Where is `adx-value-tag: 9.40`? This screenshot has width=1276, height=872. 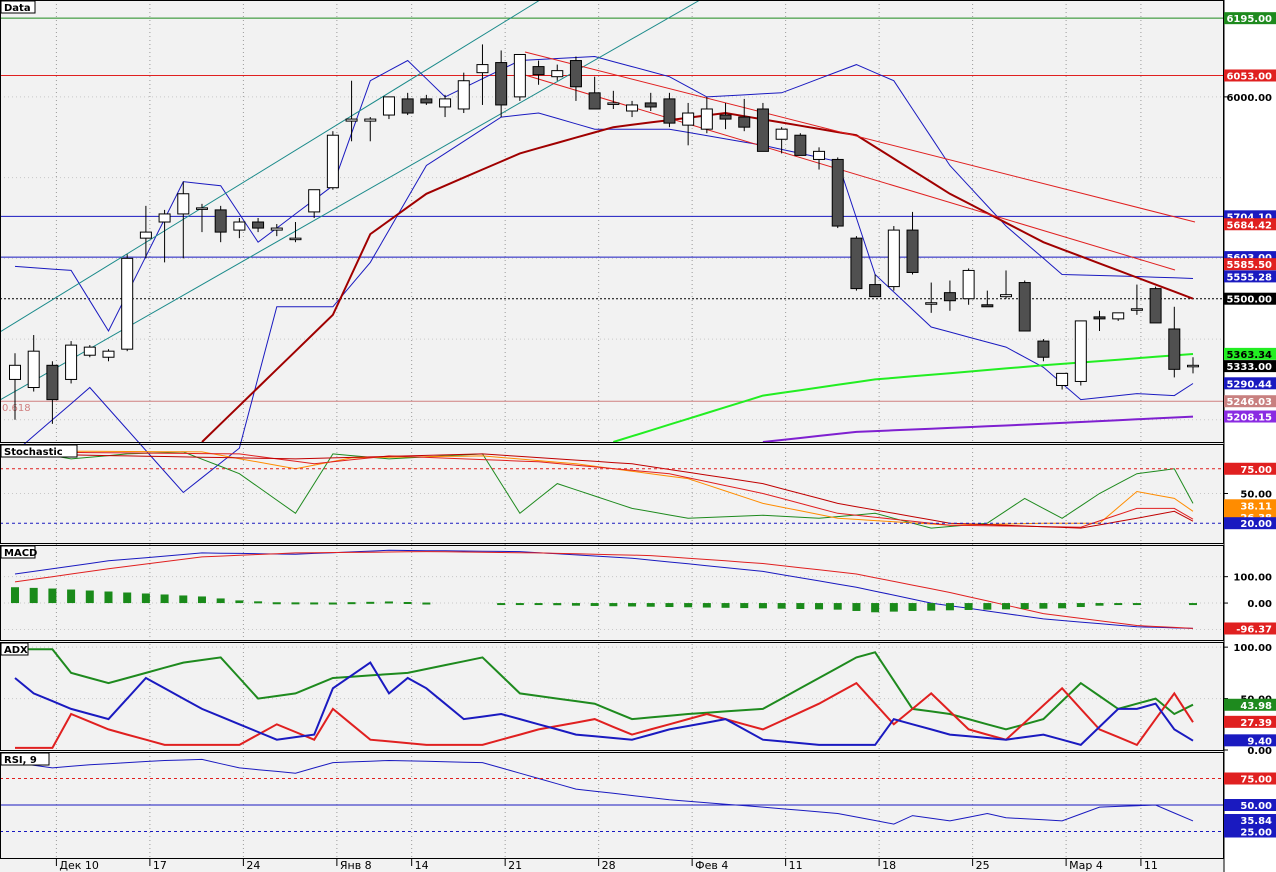 adx-value-tag: 9.40 is located at coordinates (1259, 741).